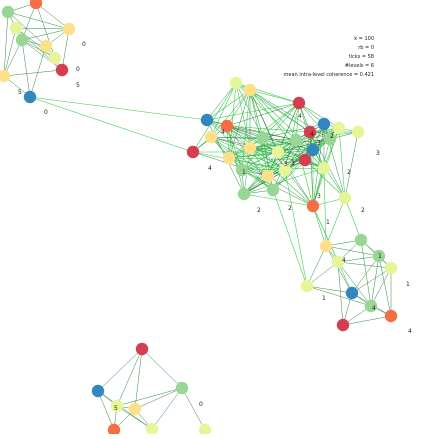 The height and width of the screenshot is (439, 434). I want to click on stat-coherence: mean intra-level coherence = 0.421, so click(329, 75).